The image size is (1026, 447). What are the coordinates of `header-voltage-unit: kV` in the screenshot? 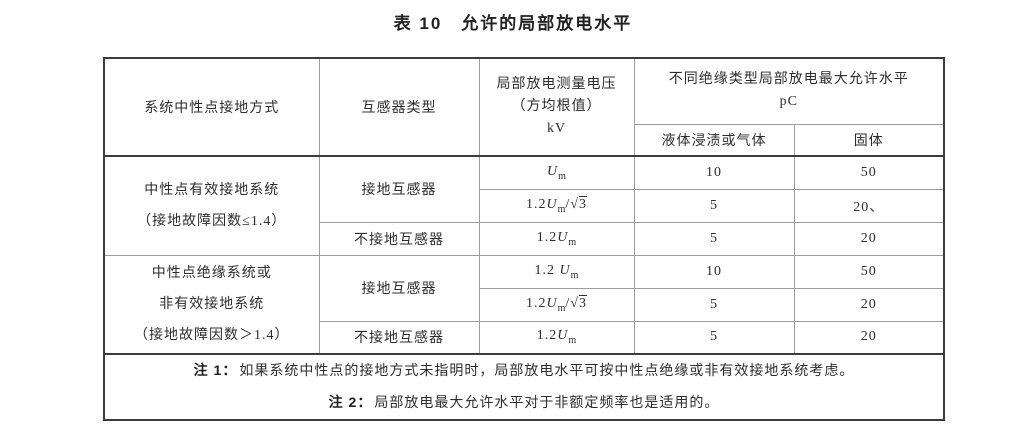 It's located at (556, 128).